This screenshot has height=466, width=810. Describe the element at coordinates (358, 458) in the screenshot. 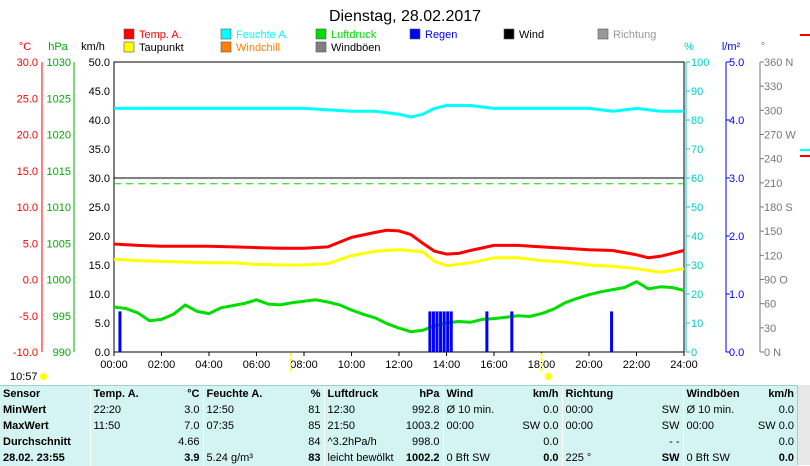

I see `table-cell: leicht bewölkt` at that location.